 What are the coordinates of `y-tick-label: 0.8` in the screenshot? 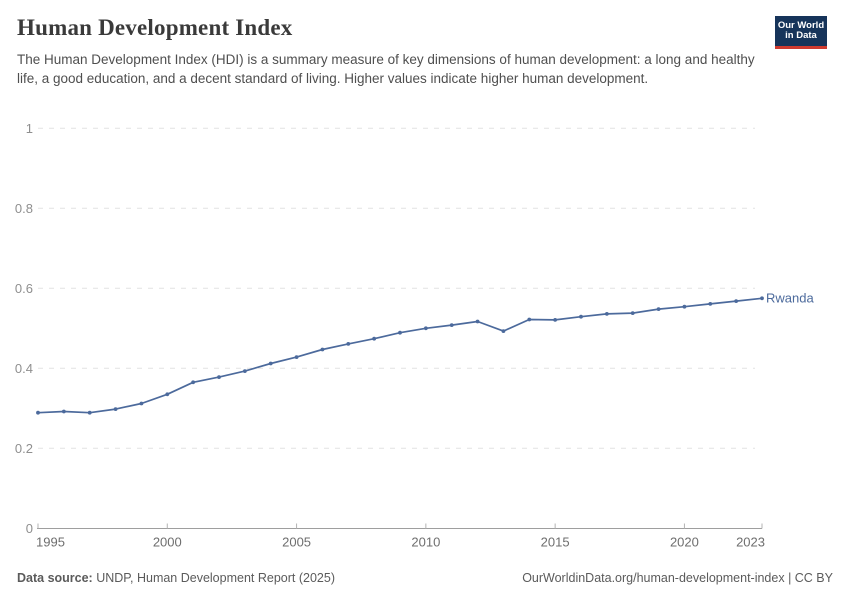 It's located at (24, 208).